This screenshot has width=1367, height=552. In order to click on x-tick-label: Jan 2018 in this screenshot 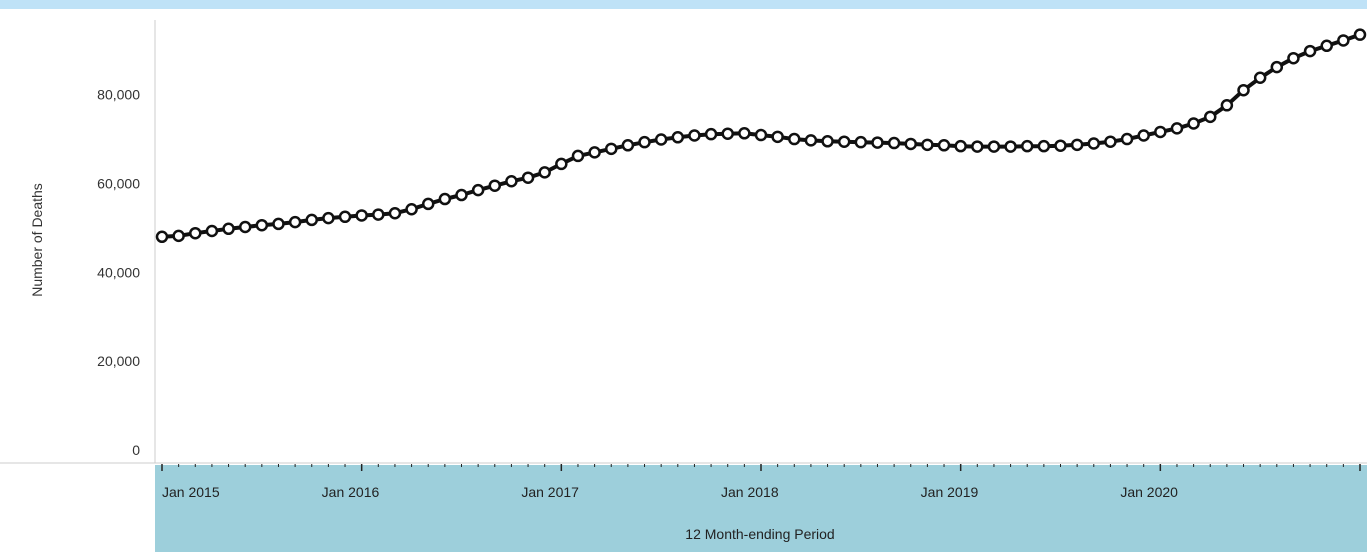, I will do `click(750, 492)`.